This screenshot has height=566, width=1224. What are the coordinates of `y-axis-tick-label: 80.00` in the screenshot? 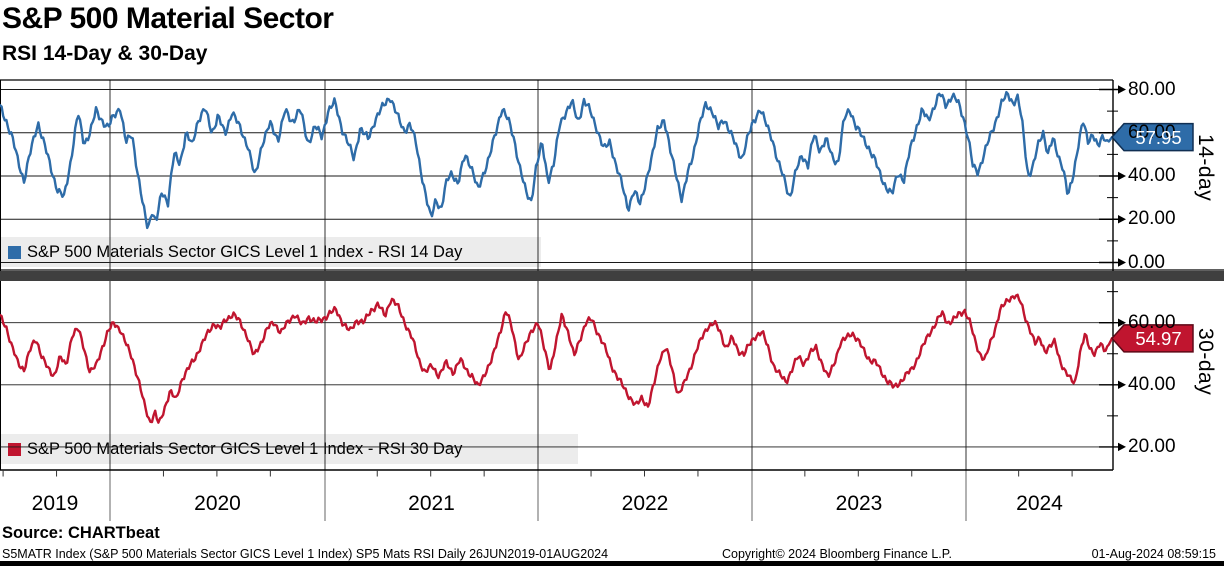 It's located at (1152, 89).